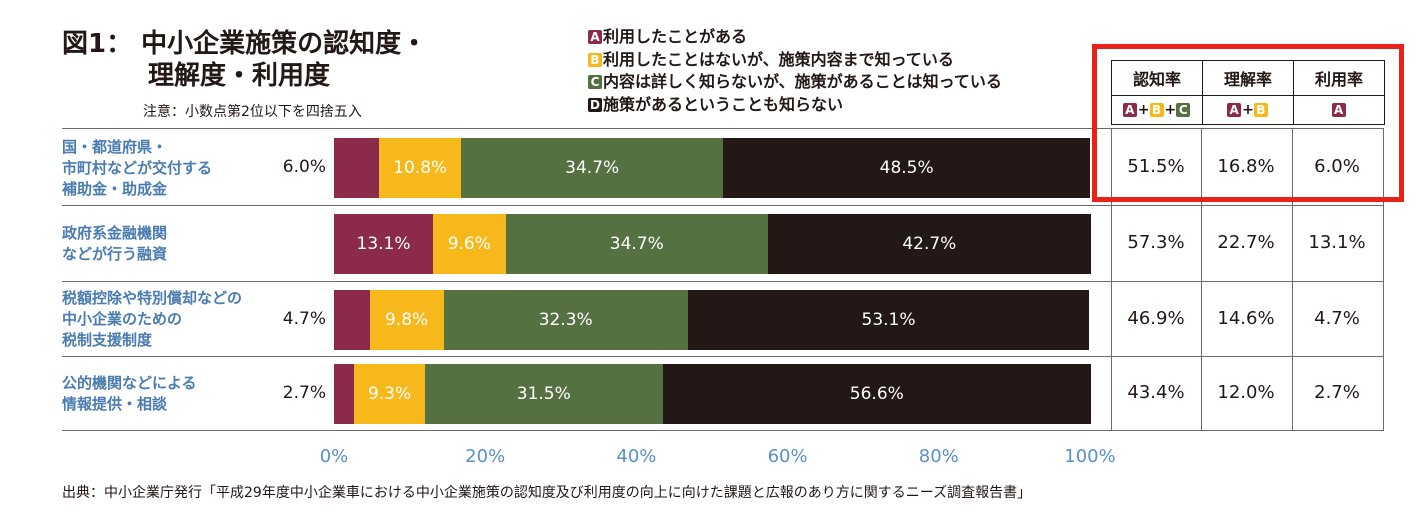 The image size is (1426, 524). I want to click on rounding-note: 注意：小数点第2位以下を四捨五入, so click(252, 112).